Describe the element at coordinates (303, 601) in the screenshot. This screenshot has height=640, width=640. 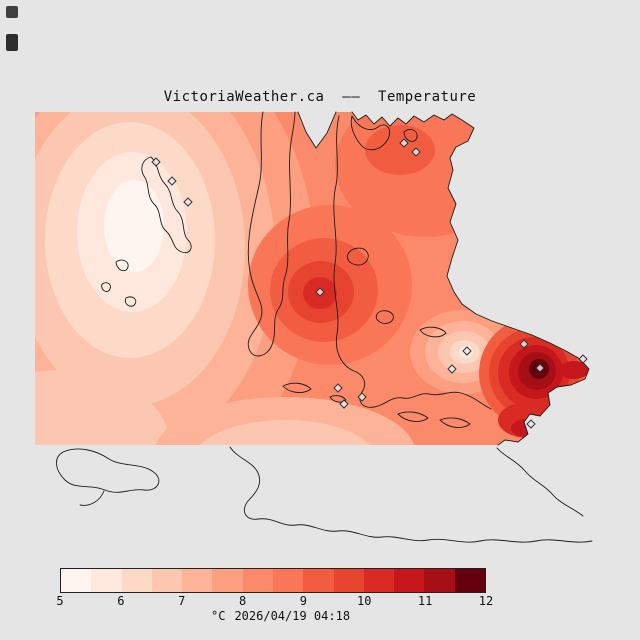
I see `colorbar-tick: 9` at that location.